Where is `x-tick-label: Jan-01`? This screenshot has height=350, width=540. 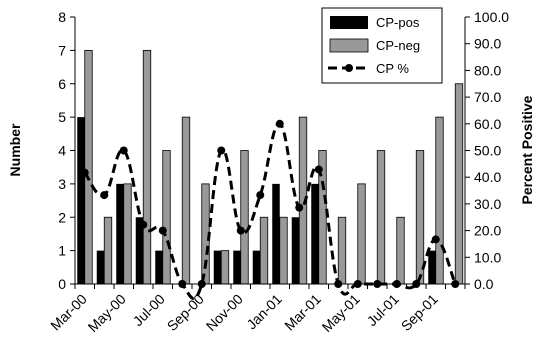
x-tick-label: Jan-01 is located at coordinates (264, 312).